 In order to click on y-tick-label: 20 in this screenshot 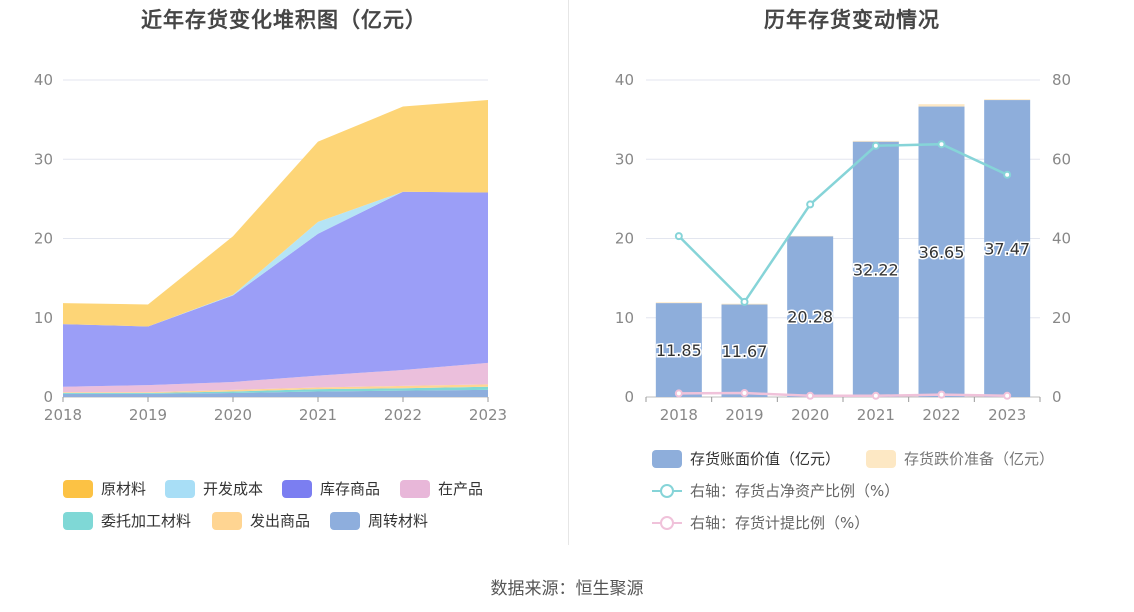, I will do `click(624, 239)`.